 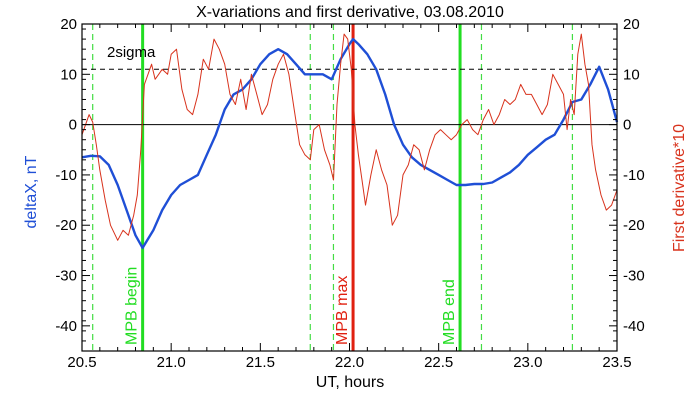 I want to click on y-left-tick-label: -40, so click(x=66, y=326).